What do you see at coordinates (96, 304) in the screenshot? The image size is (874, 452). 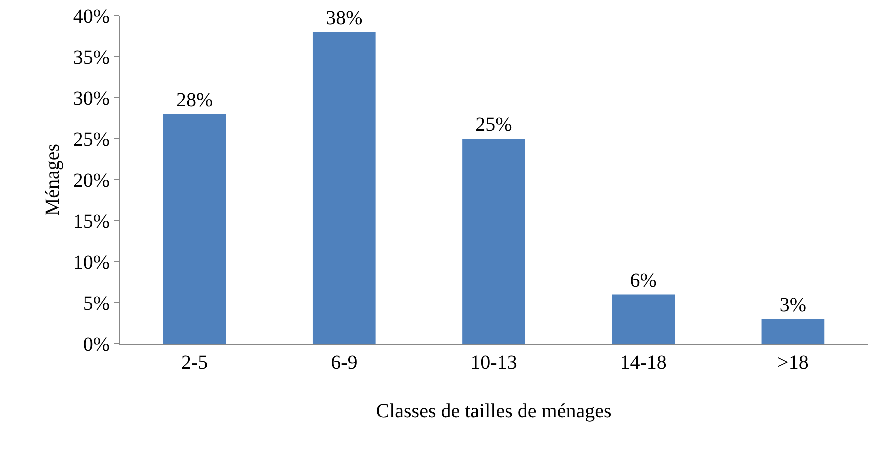 I see `y-tick-label: 5%` at bounding box center [96, 304].